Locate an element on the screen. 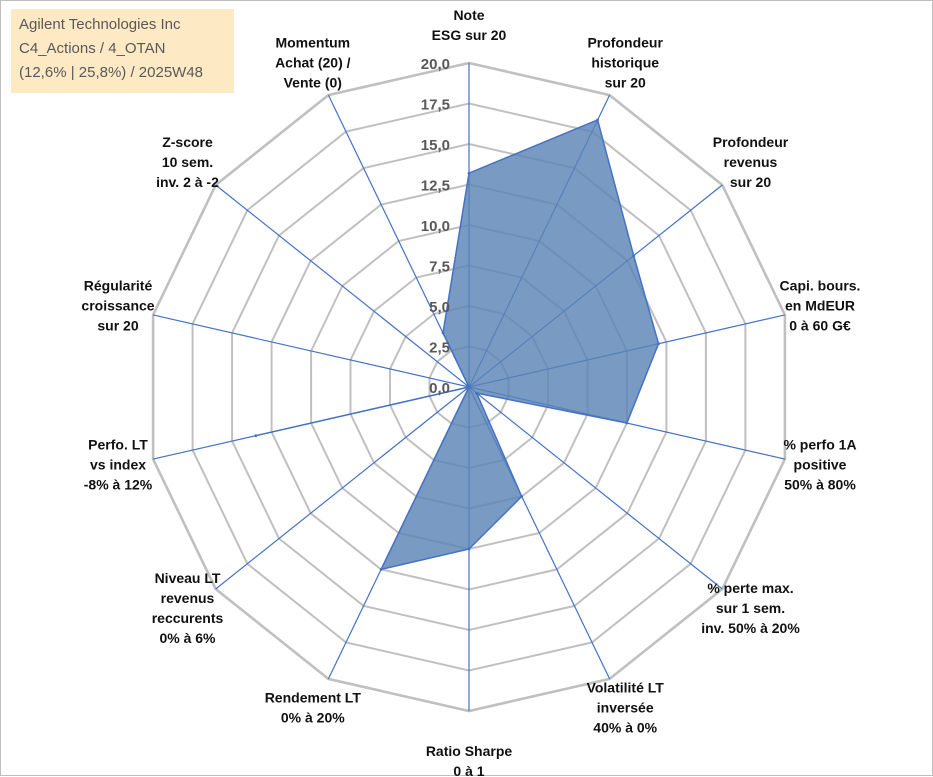 This screenshot has height=777, width=933. axis-label: reccurents is located at coordinates (188, 618).